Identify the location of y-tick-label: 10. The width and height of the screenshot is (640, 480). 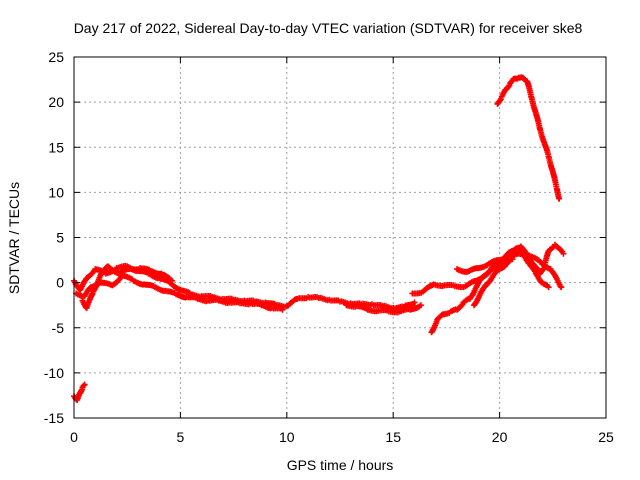
(56, 192).